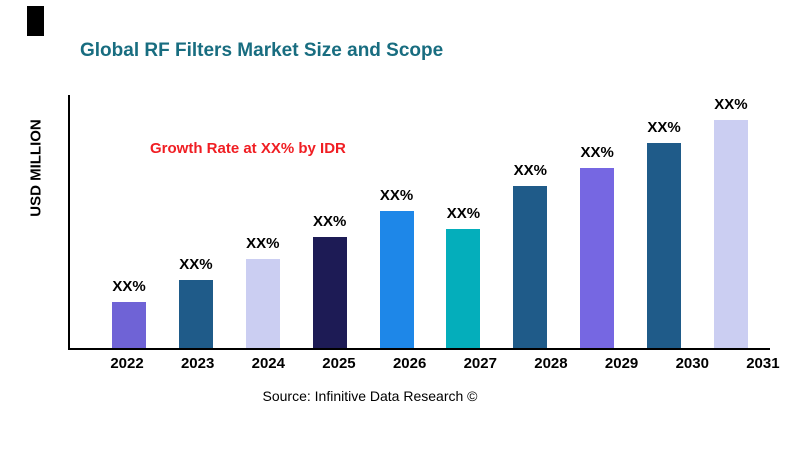 The image size is (800, 450). What do you see at coordinates (463, 288) in the screenshot?
I see `bar-2027` at bounding box center [463, 288].